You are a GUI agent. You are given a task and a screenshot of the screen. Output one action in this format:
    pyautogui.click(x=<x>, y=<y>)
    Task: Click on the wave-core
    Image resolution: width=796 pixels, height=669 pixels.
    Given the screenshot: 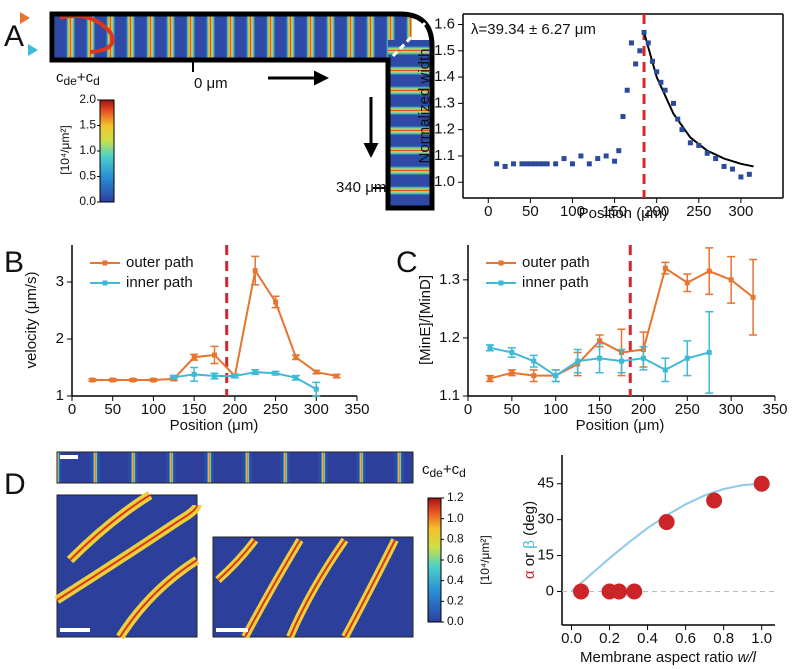 What is the action you would take?
    pyautogui.click(x=127, y=566)
    